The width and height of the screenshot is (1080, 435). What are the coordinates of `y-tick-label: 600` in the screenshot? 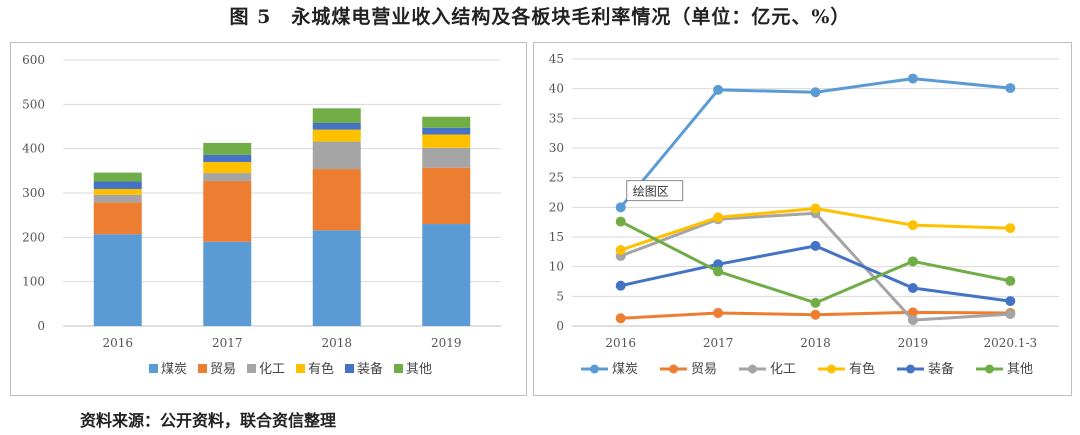 It's located at (33, 60).